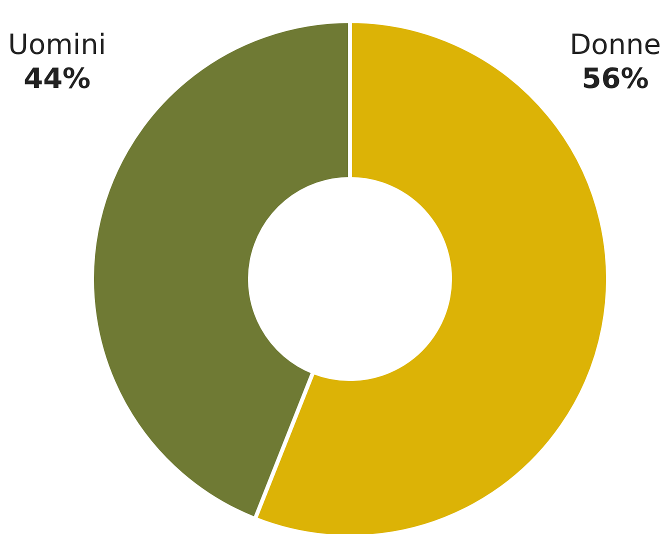 This screenshot has width=669, height=534. I want to click on data-label: 56%, so click(615, 79).